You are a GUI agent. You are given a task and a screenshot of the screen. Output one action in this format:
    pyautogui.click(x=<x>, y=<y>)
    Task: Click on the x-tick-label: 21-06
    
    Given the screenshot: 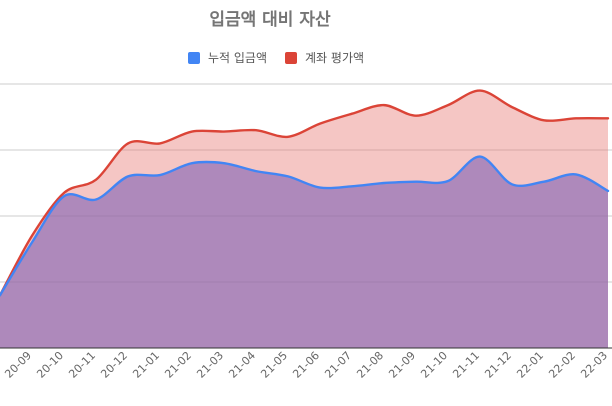 What is the action you would take?
    pyautogui.click(x=306, y=365)
    